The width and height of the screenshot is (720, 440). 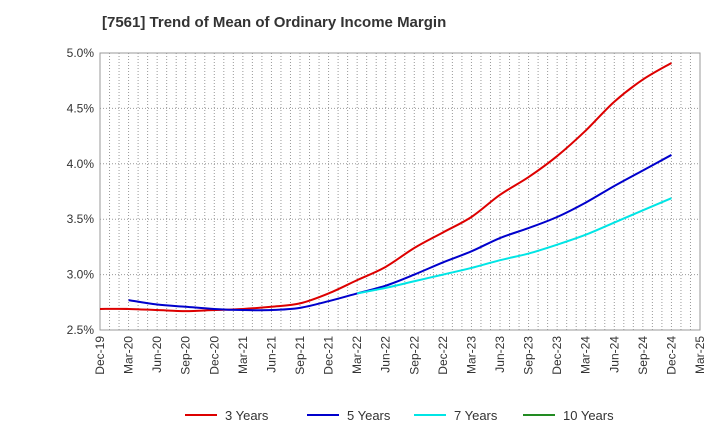 I want to click on legend-label: 10 Years, so click(x=588, y=415).